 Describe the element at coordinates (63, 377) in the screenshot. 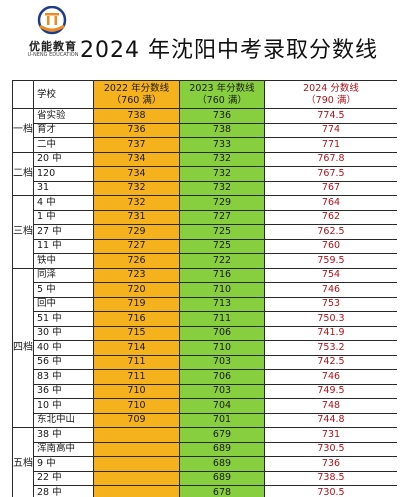

I see `school-name-cell: 83 中` at that location.